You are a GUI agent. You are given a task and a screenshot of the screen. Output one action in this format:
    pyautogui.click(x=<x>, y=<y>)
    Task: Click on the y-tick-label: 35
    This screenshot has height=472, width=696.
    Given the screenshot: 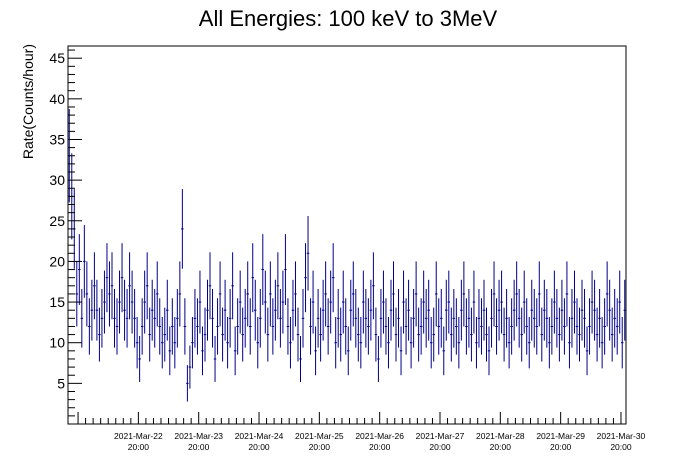 What is the action you would take?
    pyautogui.click(x=57, y=139)
    